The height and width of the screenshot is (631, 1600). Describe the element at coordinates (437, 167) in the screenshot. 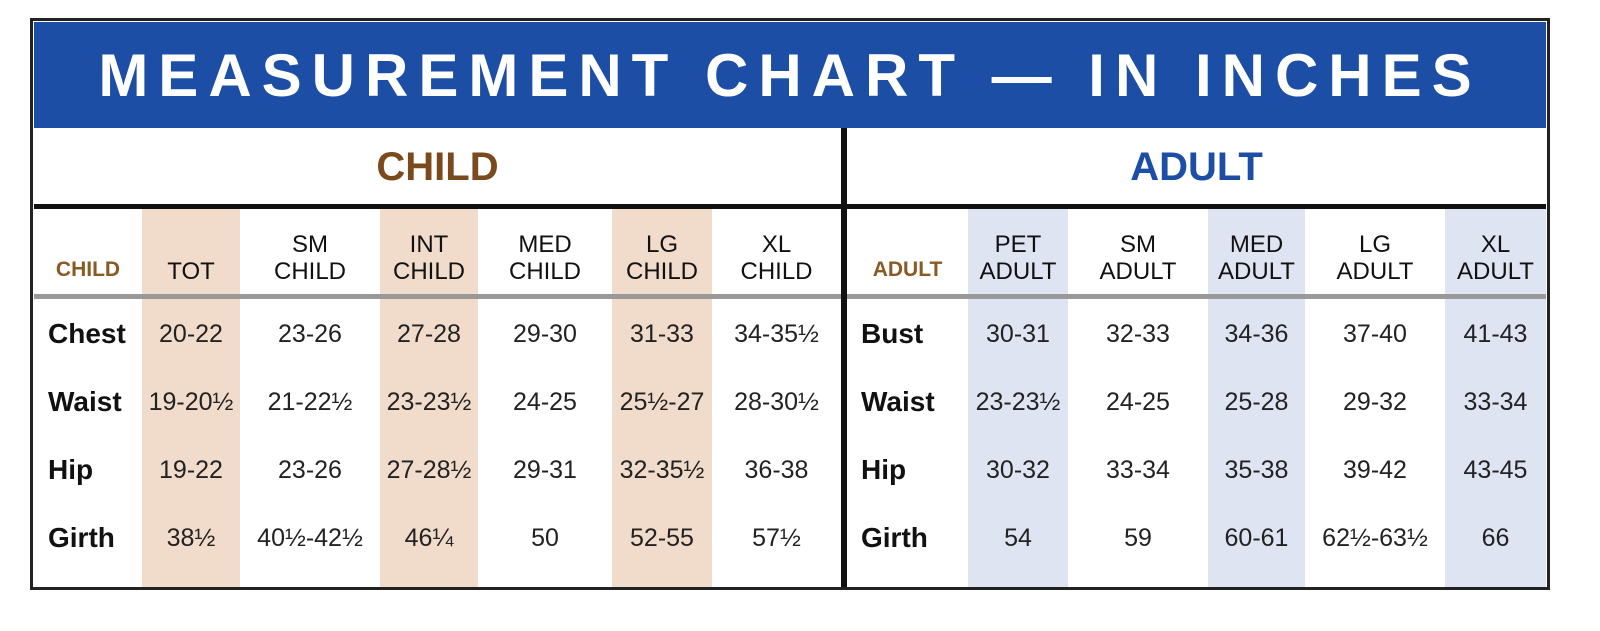

I see `section-heading: CHILD` at that location.